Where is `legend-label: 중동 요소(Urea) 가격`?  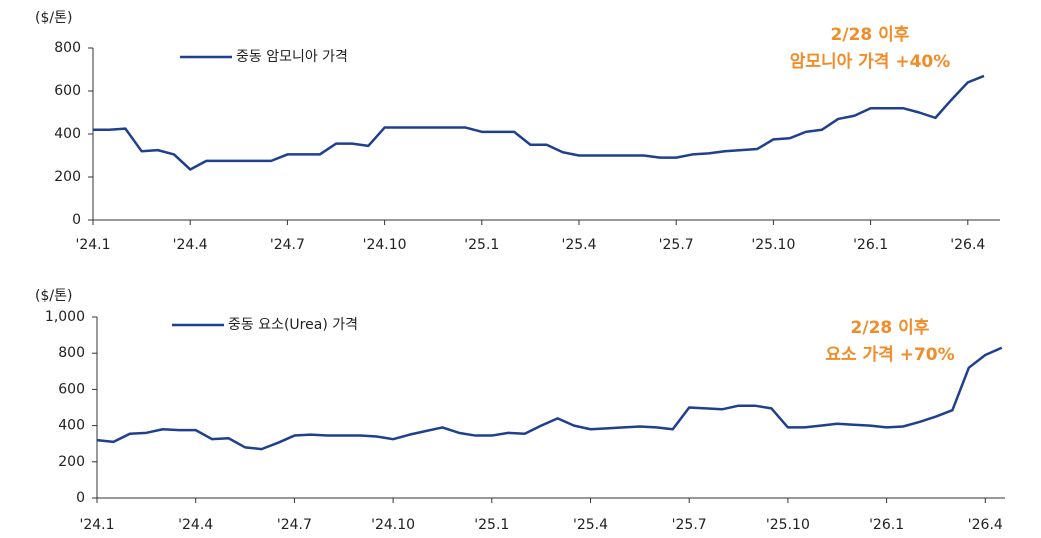 legend-label: 중동 요소(Urea) 가격 is located at coordinates (293, 325).